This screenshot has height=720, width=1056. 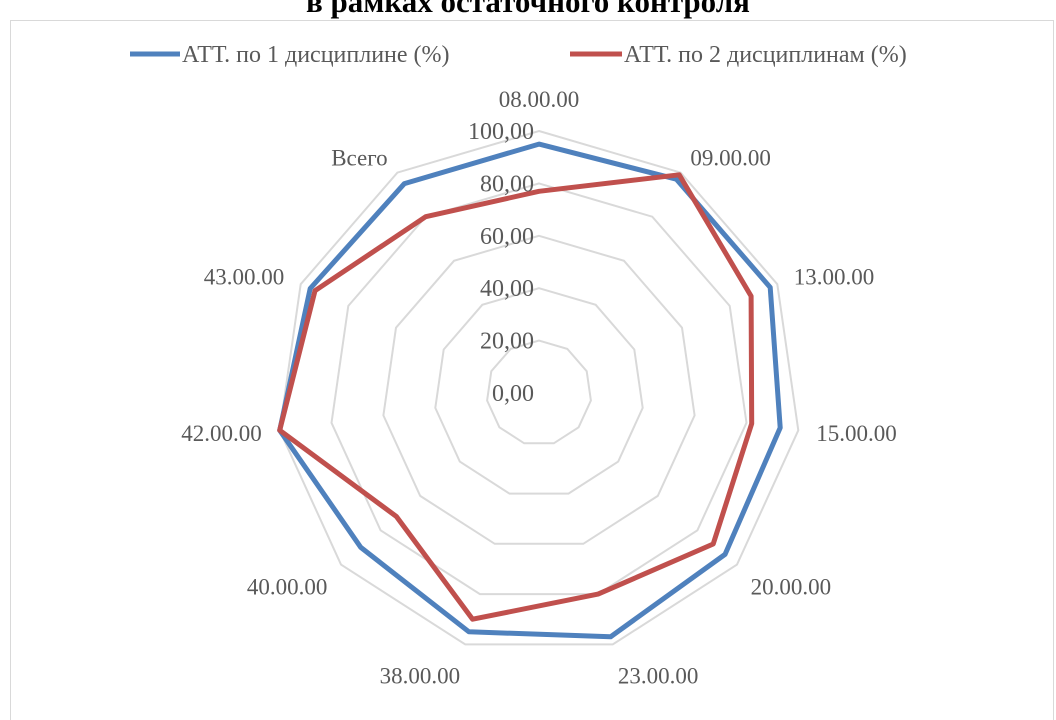 I want to click on tick-label: 80,00, so click(x=507, y=184).